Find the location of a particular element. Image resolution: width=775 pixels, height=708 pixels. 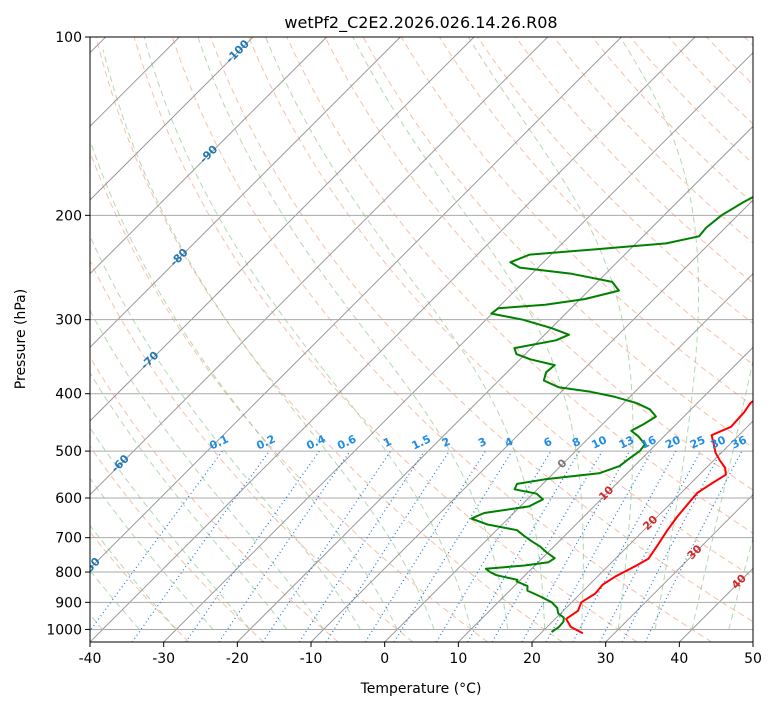

y-tick-label: 200 is located at coordinates (68, 216).